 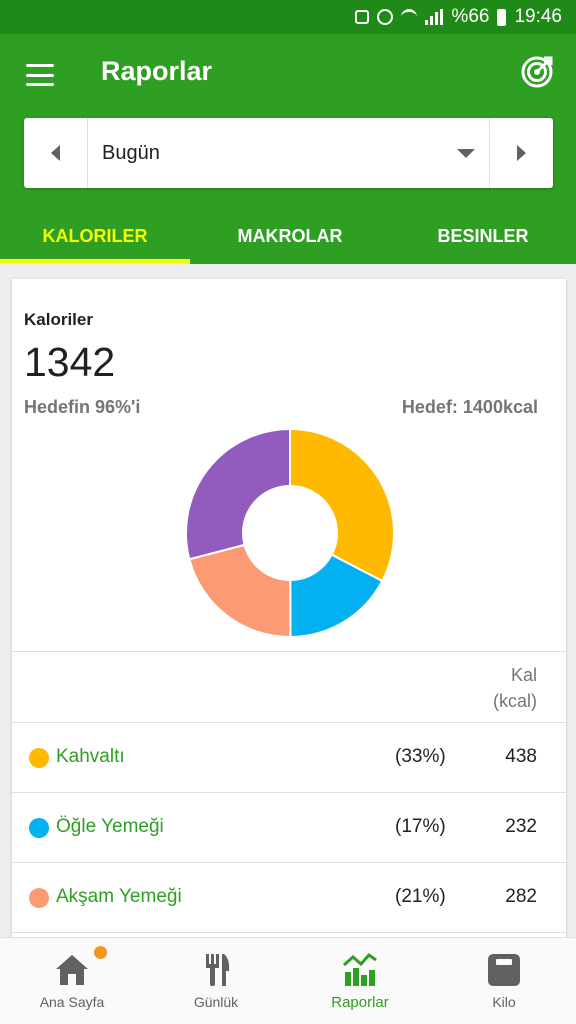 What do you see at coordinates (515, 688) in the screenshot?
I see `kcal-column-header: Kal (kcal)` at bounding box center [515, 688].